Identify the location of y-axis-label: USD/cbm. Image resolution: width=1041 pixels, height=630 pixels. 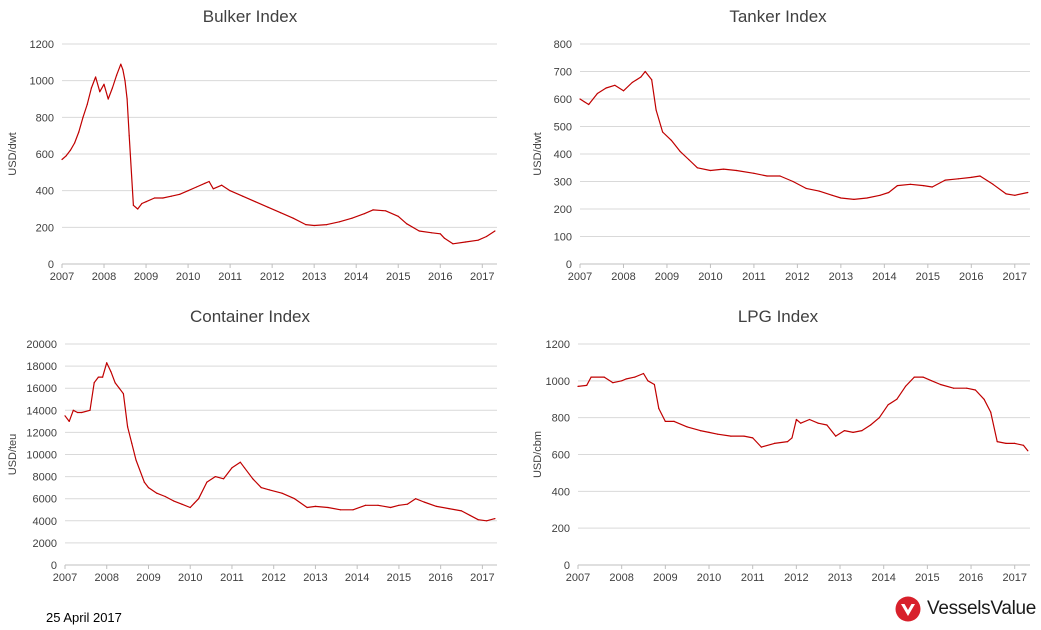
(538, 454).